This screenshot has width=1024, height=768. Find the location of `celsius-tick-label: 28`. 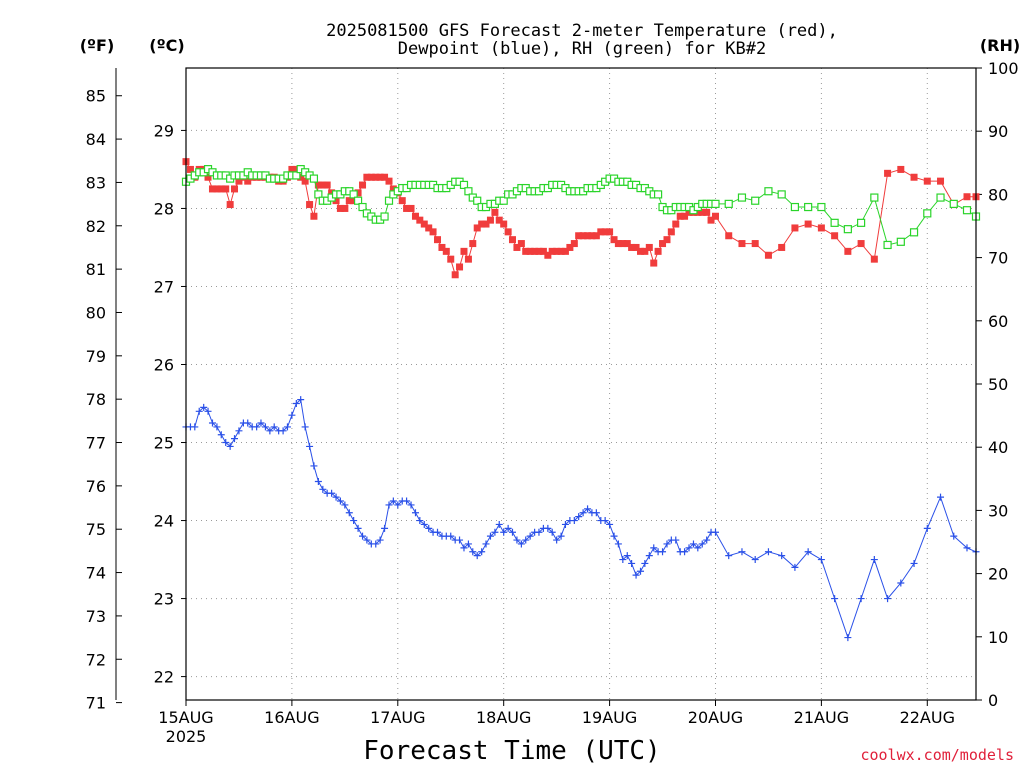

celsius-tick-label: 28 is located at coordinates (164, 208).